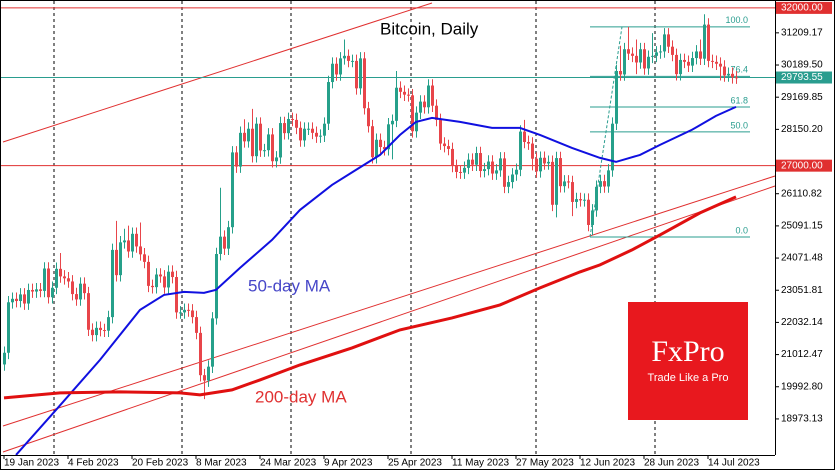 Image resolution: width=835 pixels, height=470 pixels. Describe the element at coordinates (736, 20) in the screenshot. I see `fib-label: 100.0` at that location.